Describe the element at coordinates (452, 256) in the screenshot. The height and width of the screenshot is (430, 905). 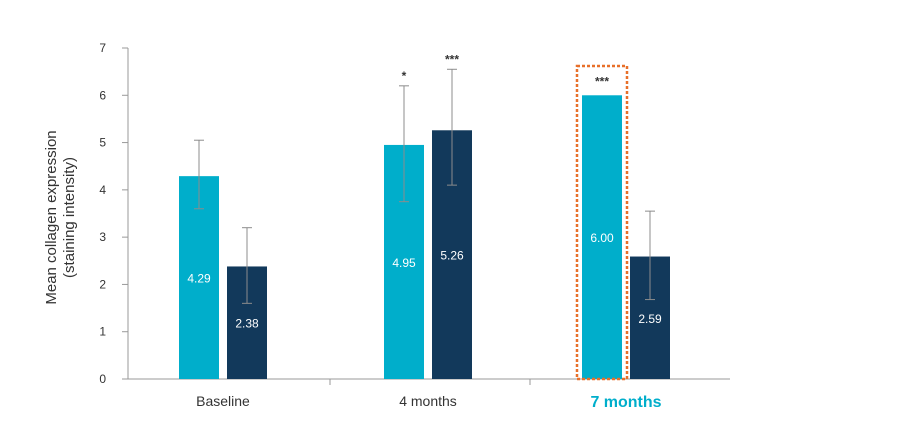
I see `data-label: 5.26` at that location.